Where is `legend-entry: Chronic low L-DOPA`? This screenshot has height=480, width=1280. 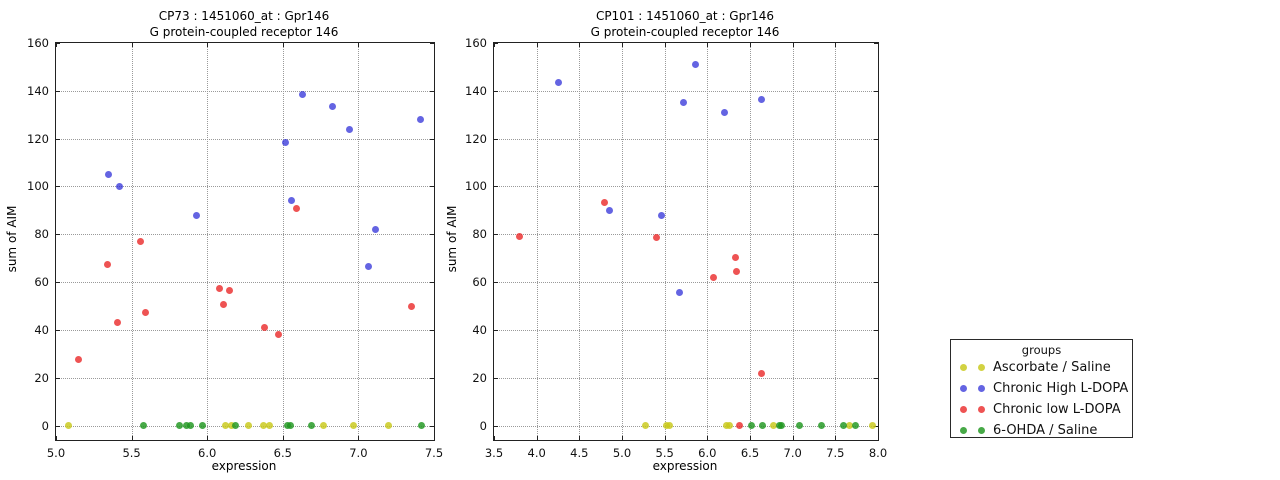 legend-entry: Chronic low L-DOPA is located at coordinates (1041, 409).